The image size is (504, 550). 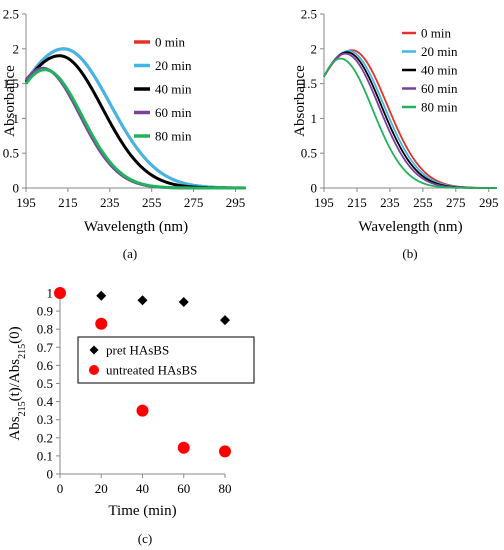 What do you see at coordinates (15, 335) in the screenshot?
I see `y-axis-label-part: (0)` at bounding box center [15, 335].